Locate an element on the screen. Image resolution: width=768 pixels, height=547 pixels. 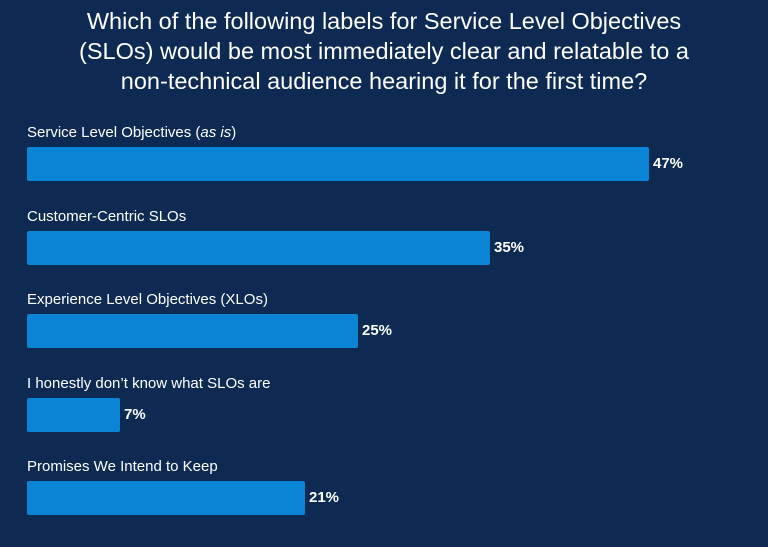
bar-row: Experience Level Objectives (XLOs) 25% is located at coordinates (387, 326).